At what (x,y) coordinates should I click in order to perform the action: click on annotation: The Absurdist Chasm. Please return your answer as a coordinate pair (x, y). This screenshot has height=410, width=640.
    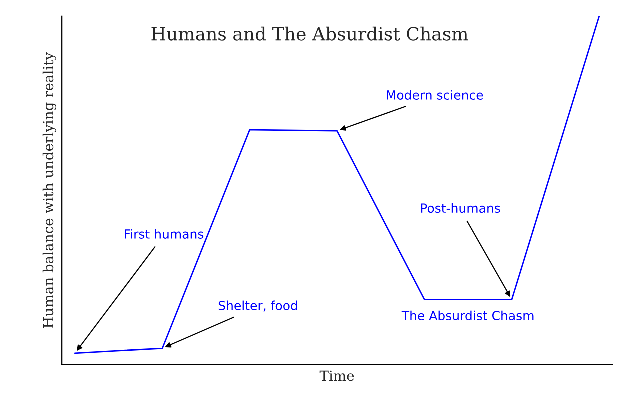
    Looking at the image, I should click on (468, 315).